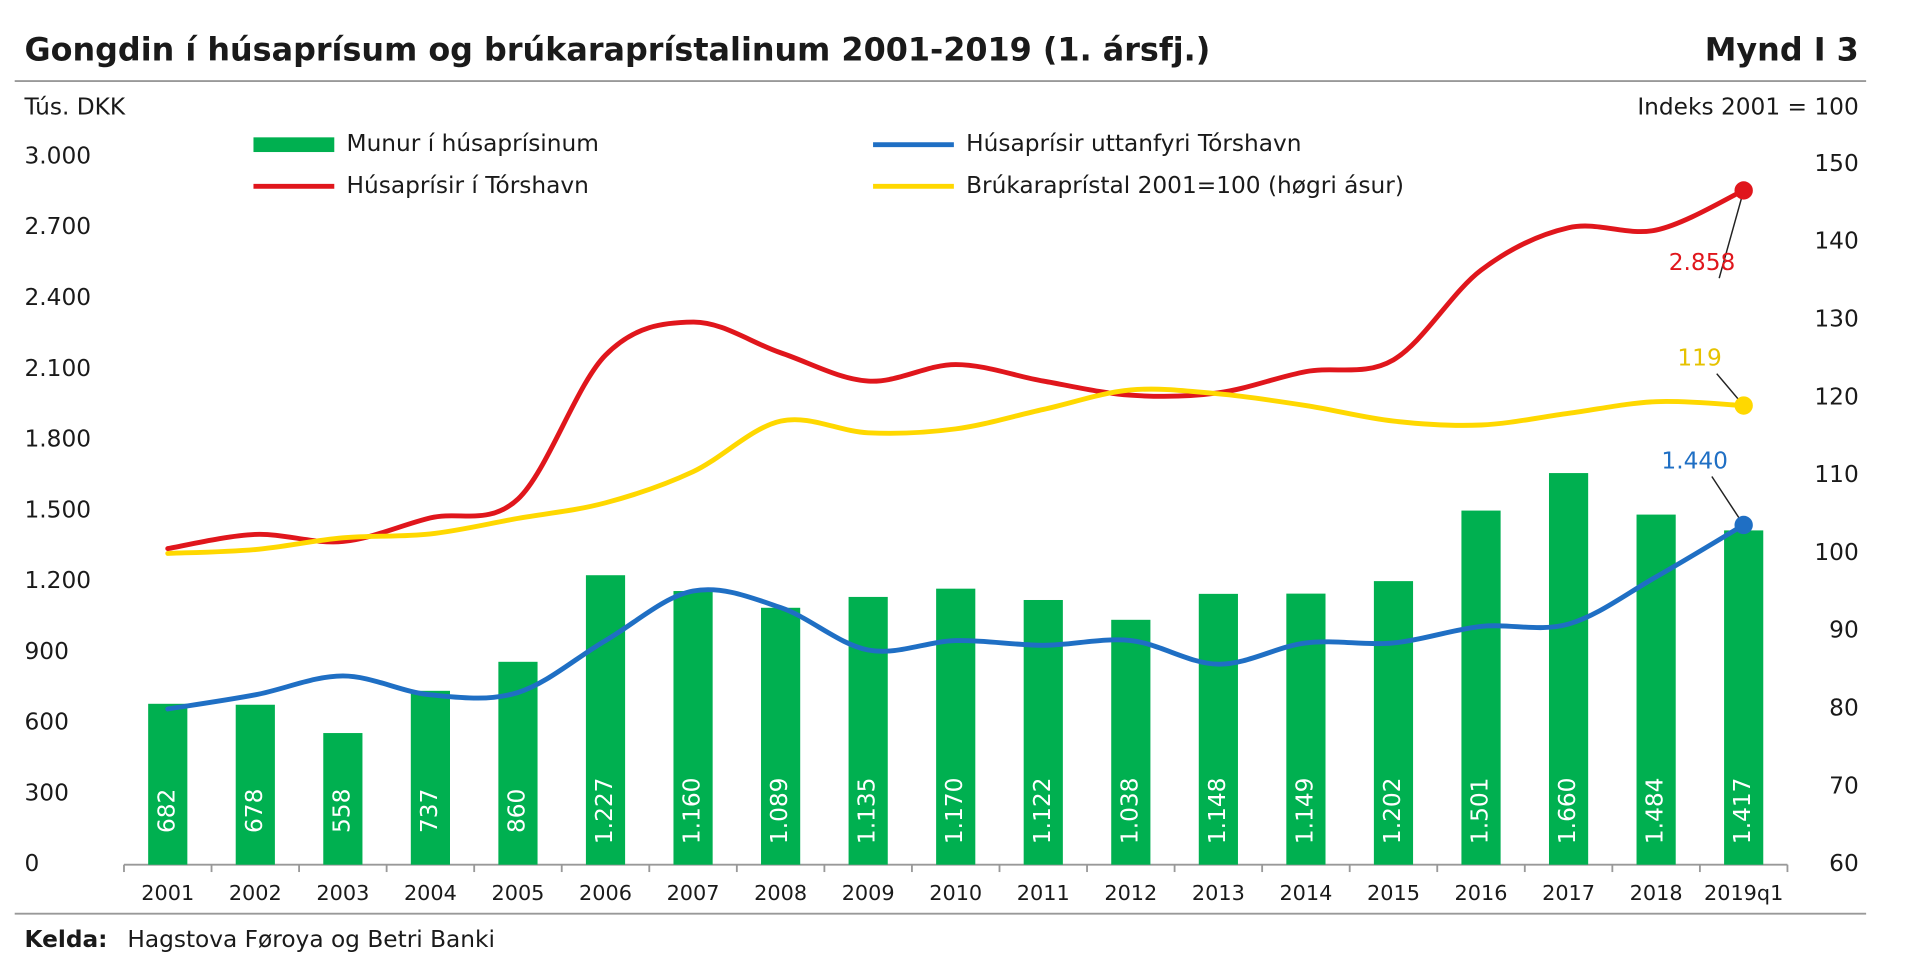 This screenshot has height=980, width=1920. What do you see at coordinates (955, 893) in the screenshot?
I see `x-tick-label: 2010` at bounding box center [955, 893].